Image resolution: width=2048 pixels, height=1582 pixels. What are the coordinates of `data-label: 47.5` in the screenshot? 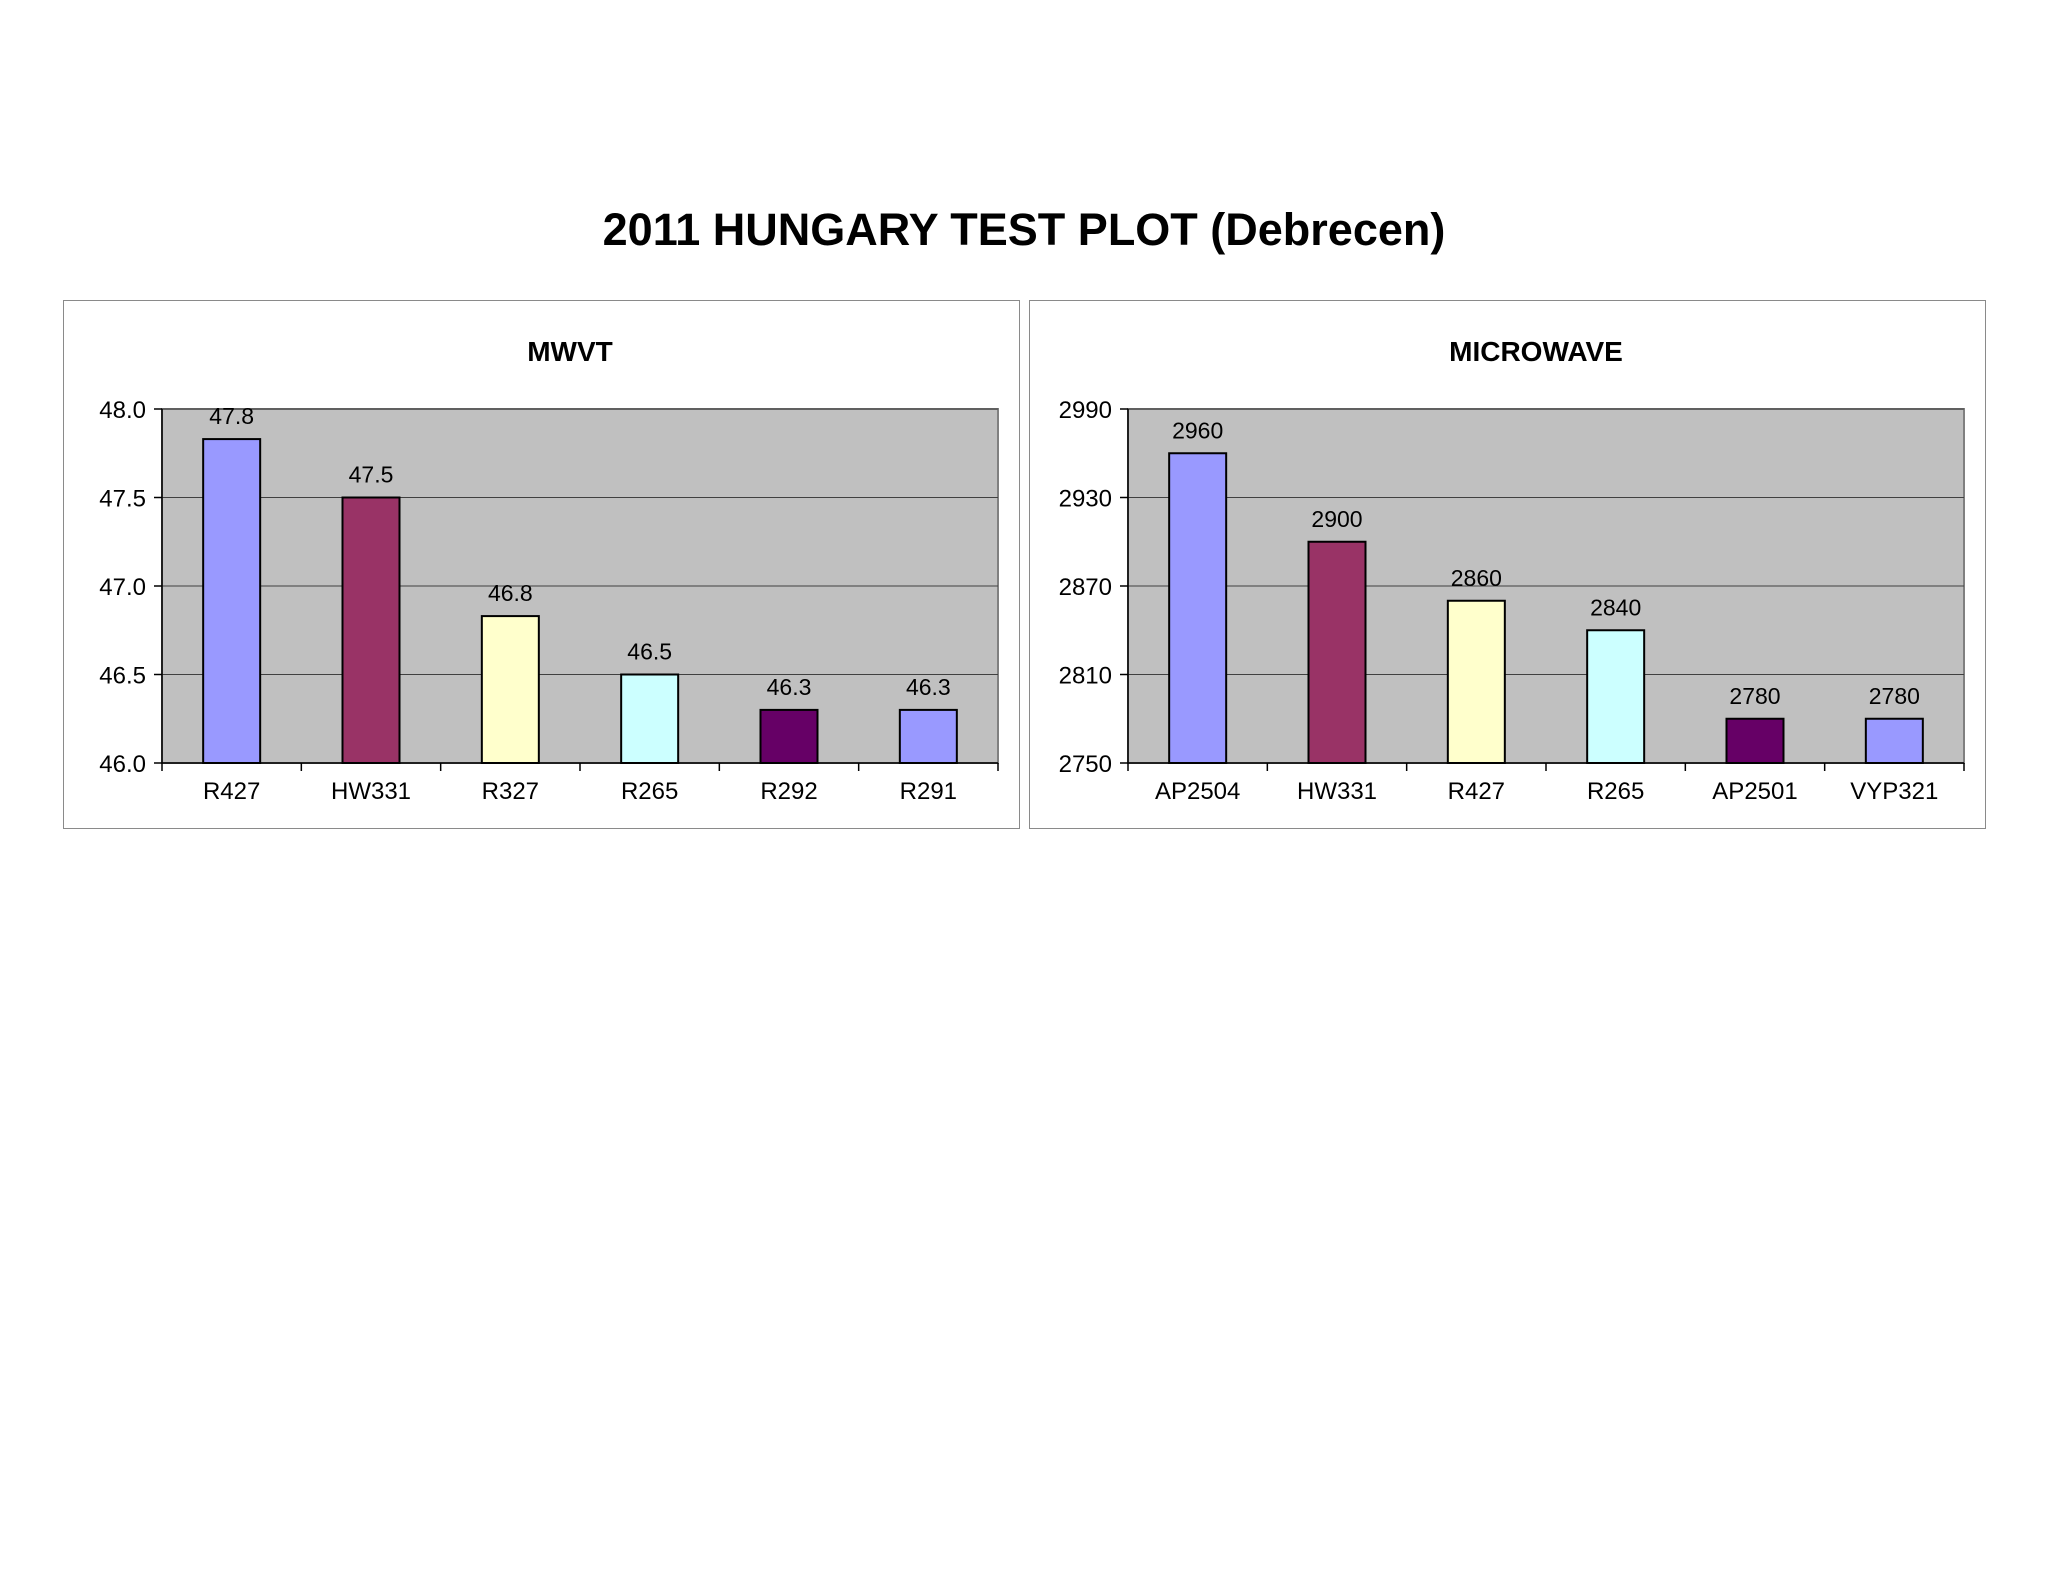 It's located at (371, 475).